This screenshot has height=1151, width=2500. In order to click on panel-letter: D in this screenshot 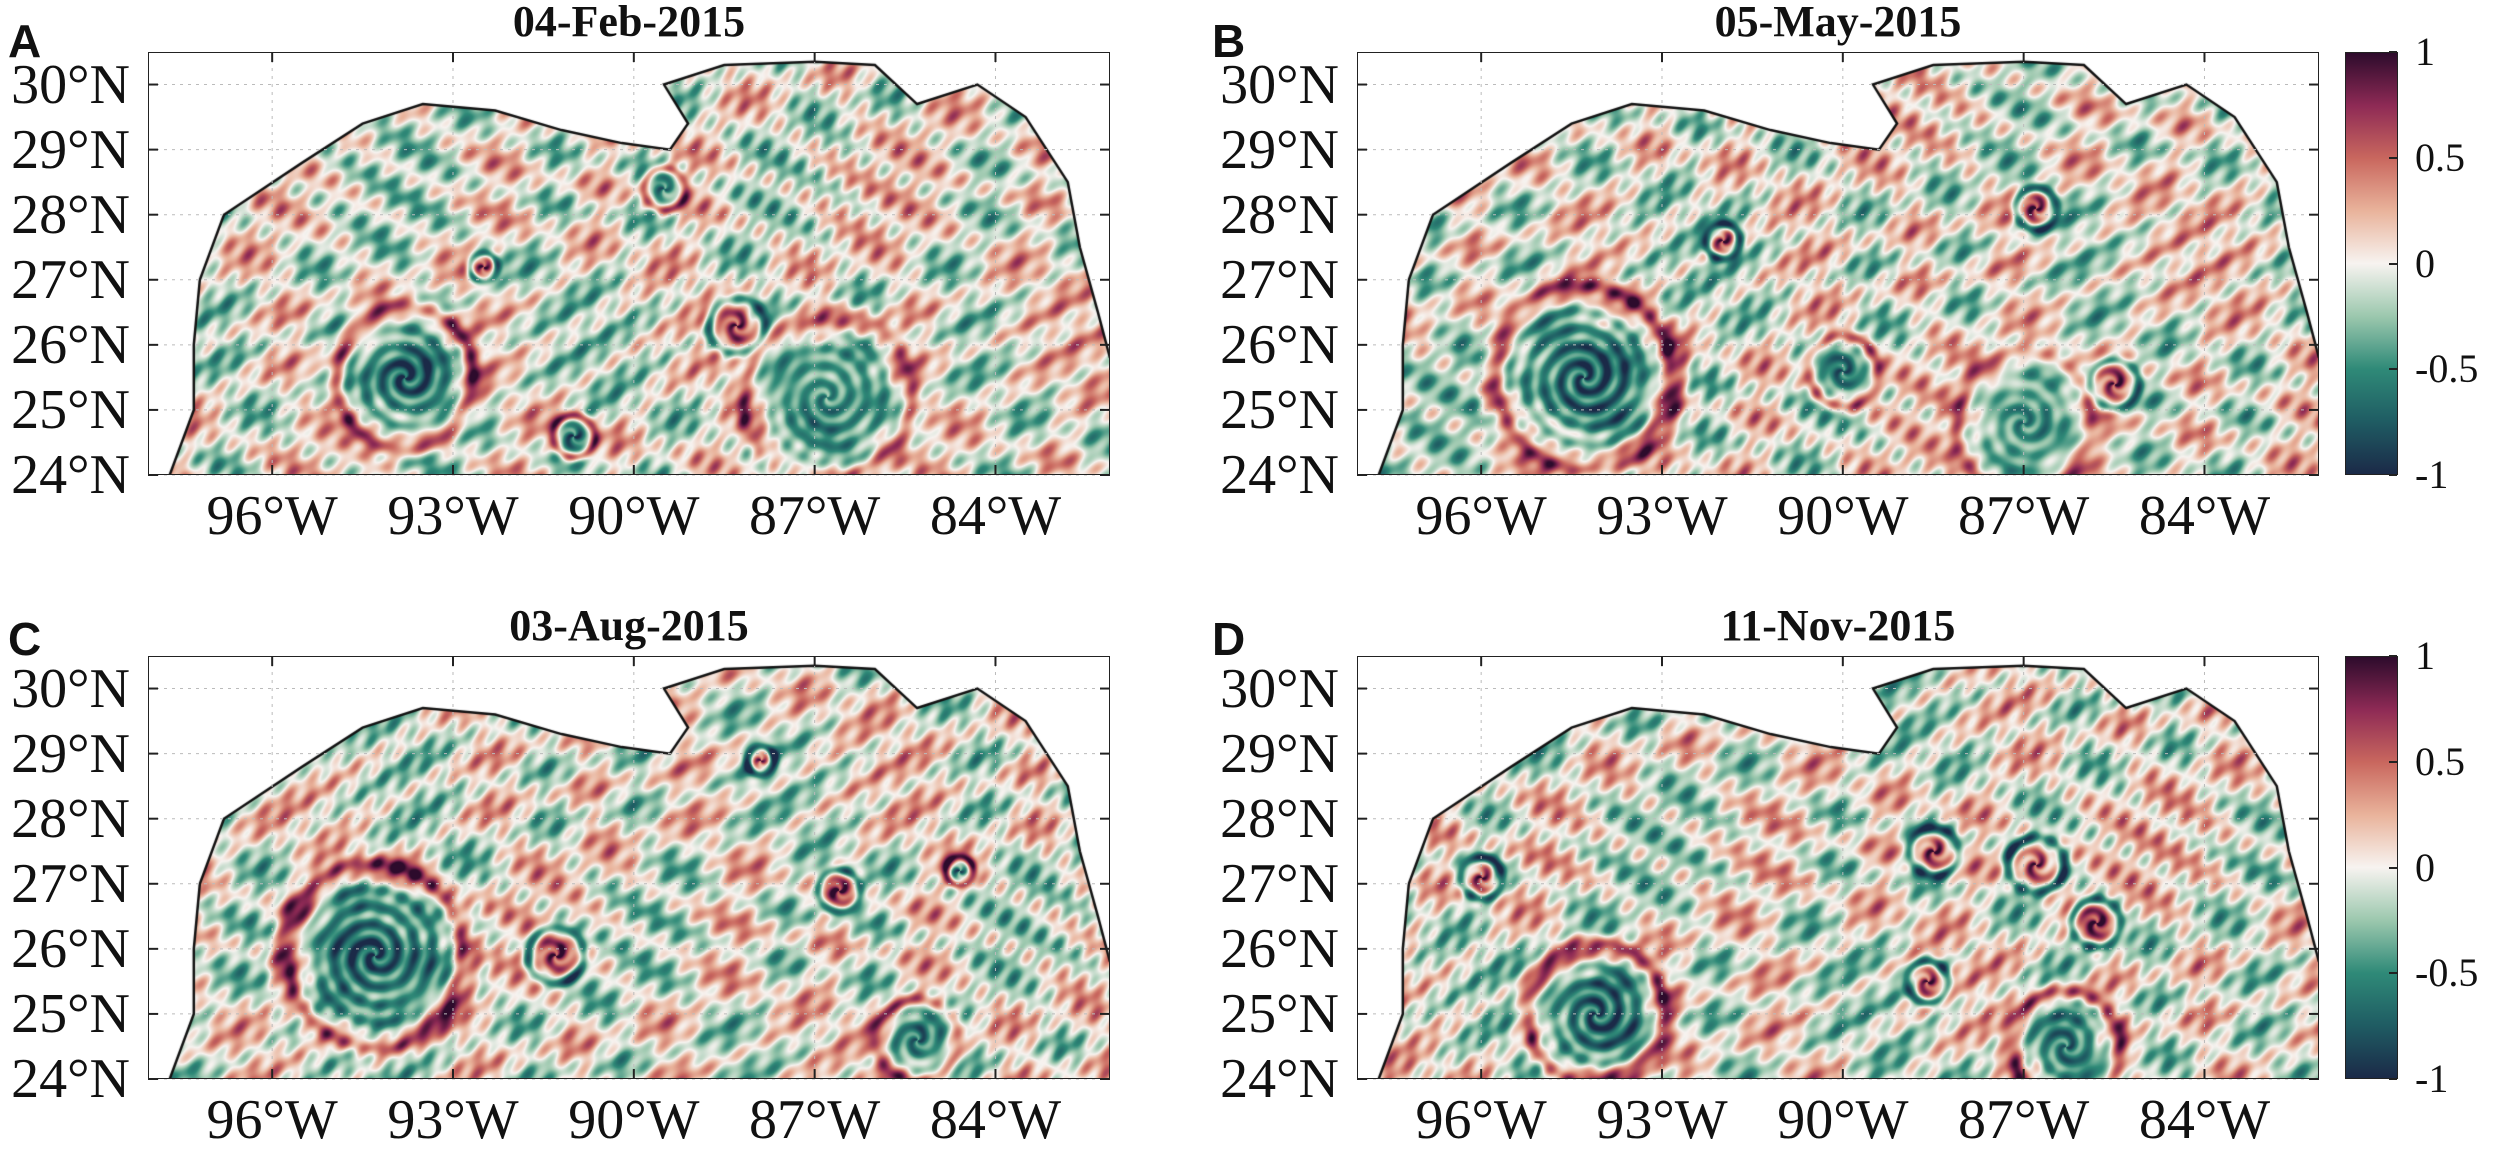, I will do `click(1229, 639)`.